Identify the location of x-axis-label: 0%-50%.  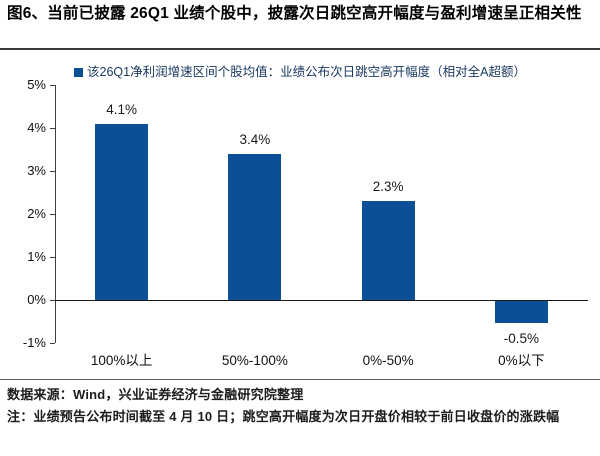
(388, 360).